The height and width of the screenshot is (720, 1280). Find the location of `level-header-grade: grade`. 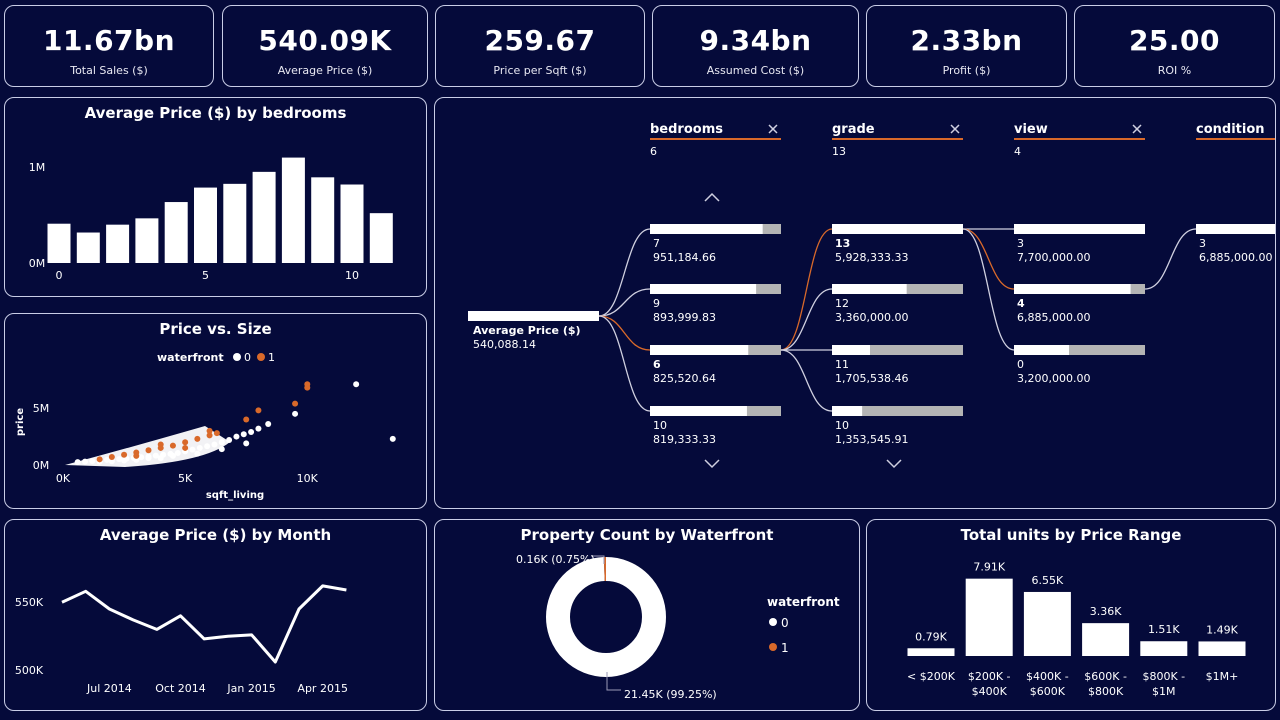

level-header-grade: grade is located at coordinates (853, 129).